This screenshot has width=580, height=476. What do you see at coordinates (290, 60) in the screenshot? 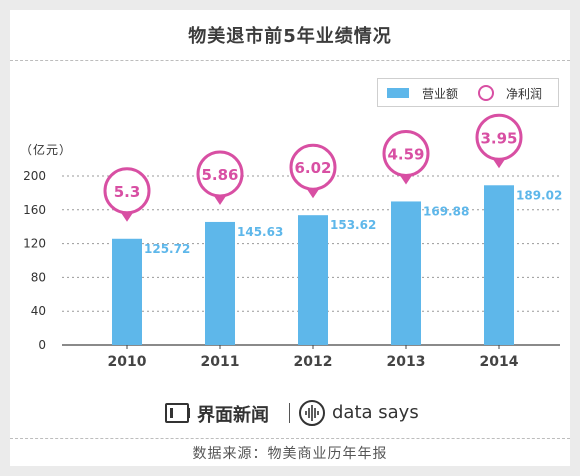
I see `title-divider` at bounding box center [290, 60].